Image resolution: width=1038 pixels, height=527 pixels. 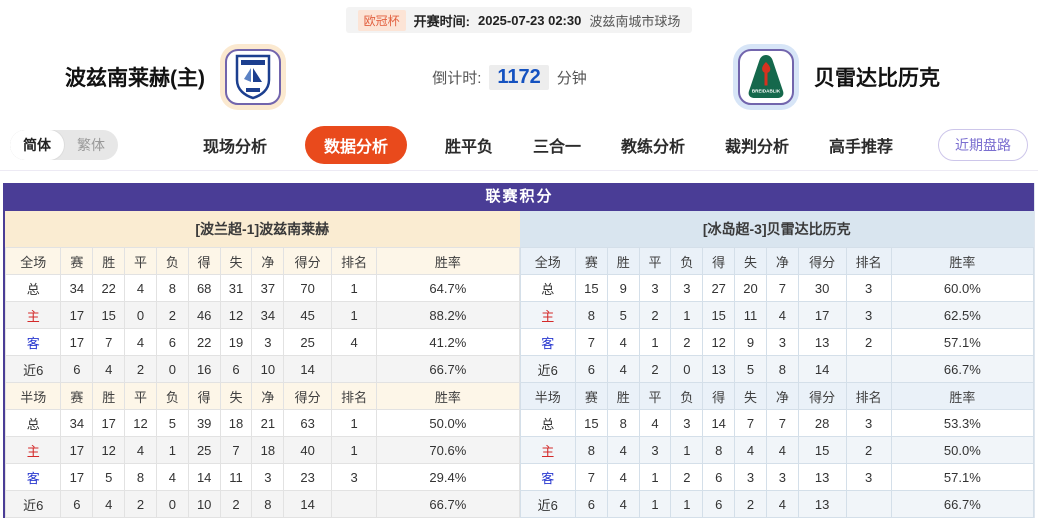 I want to click on column-header: 全场, so click(x=547, y=261).